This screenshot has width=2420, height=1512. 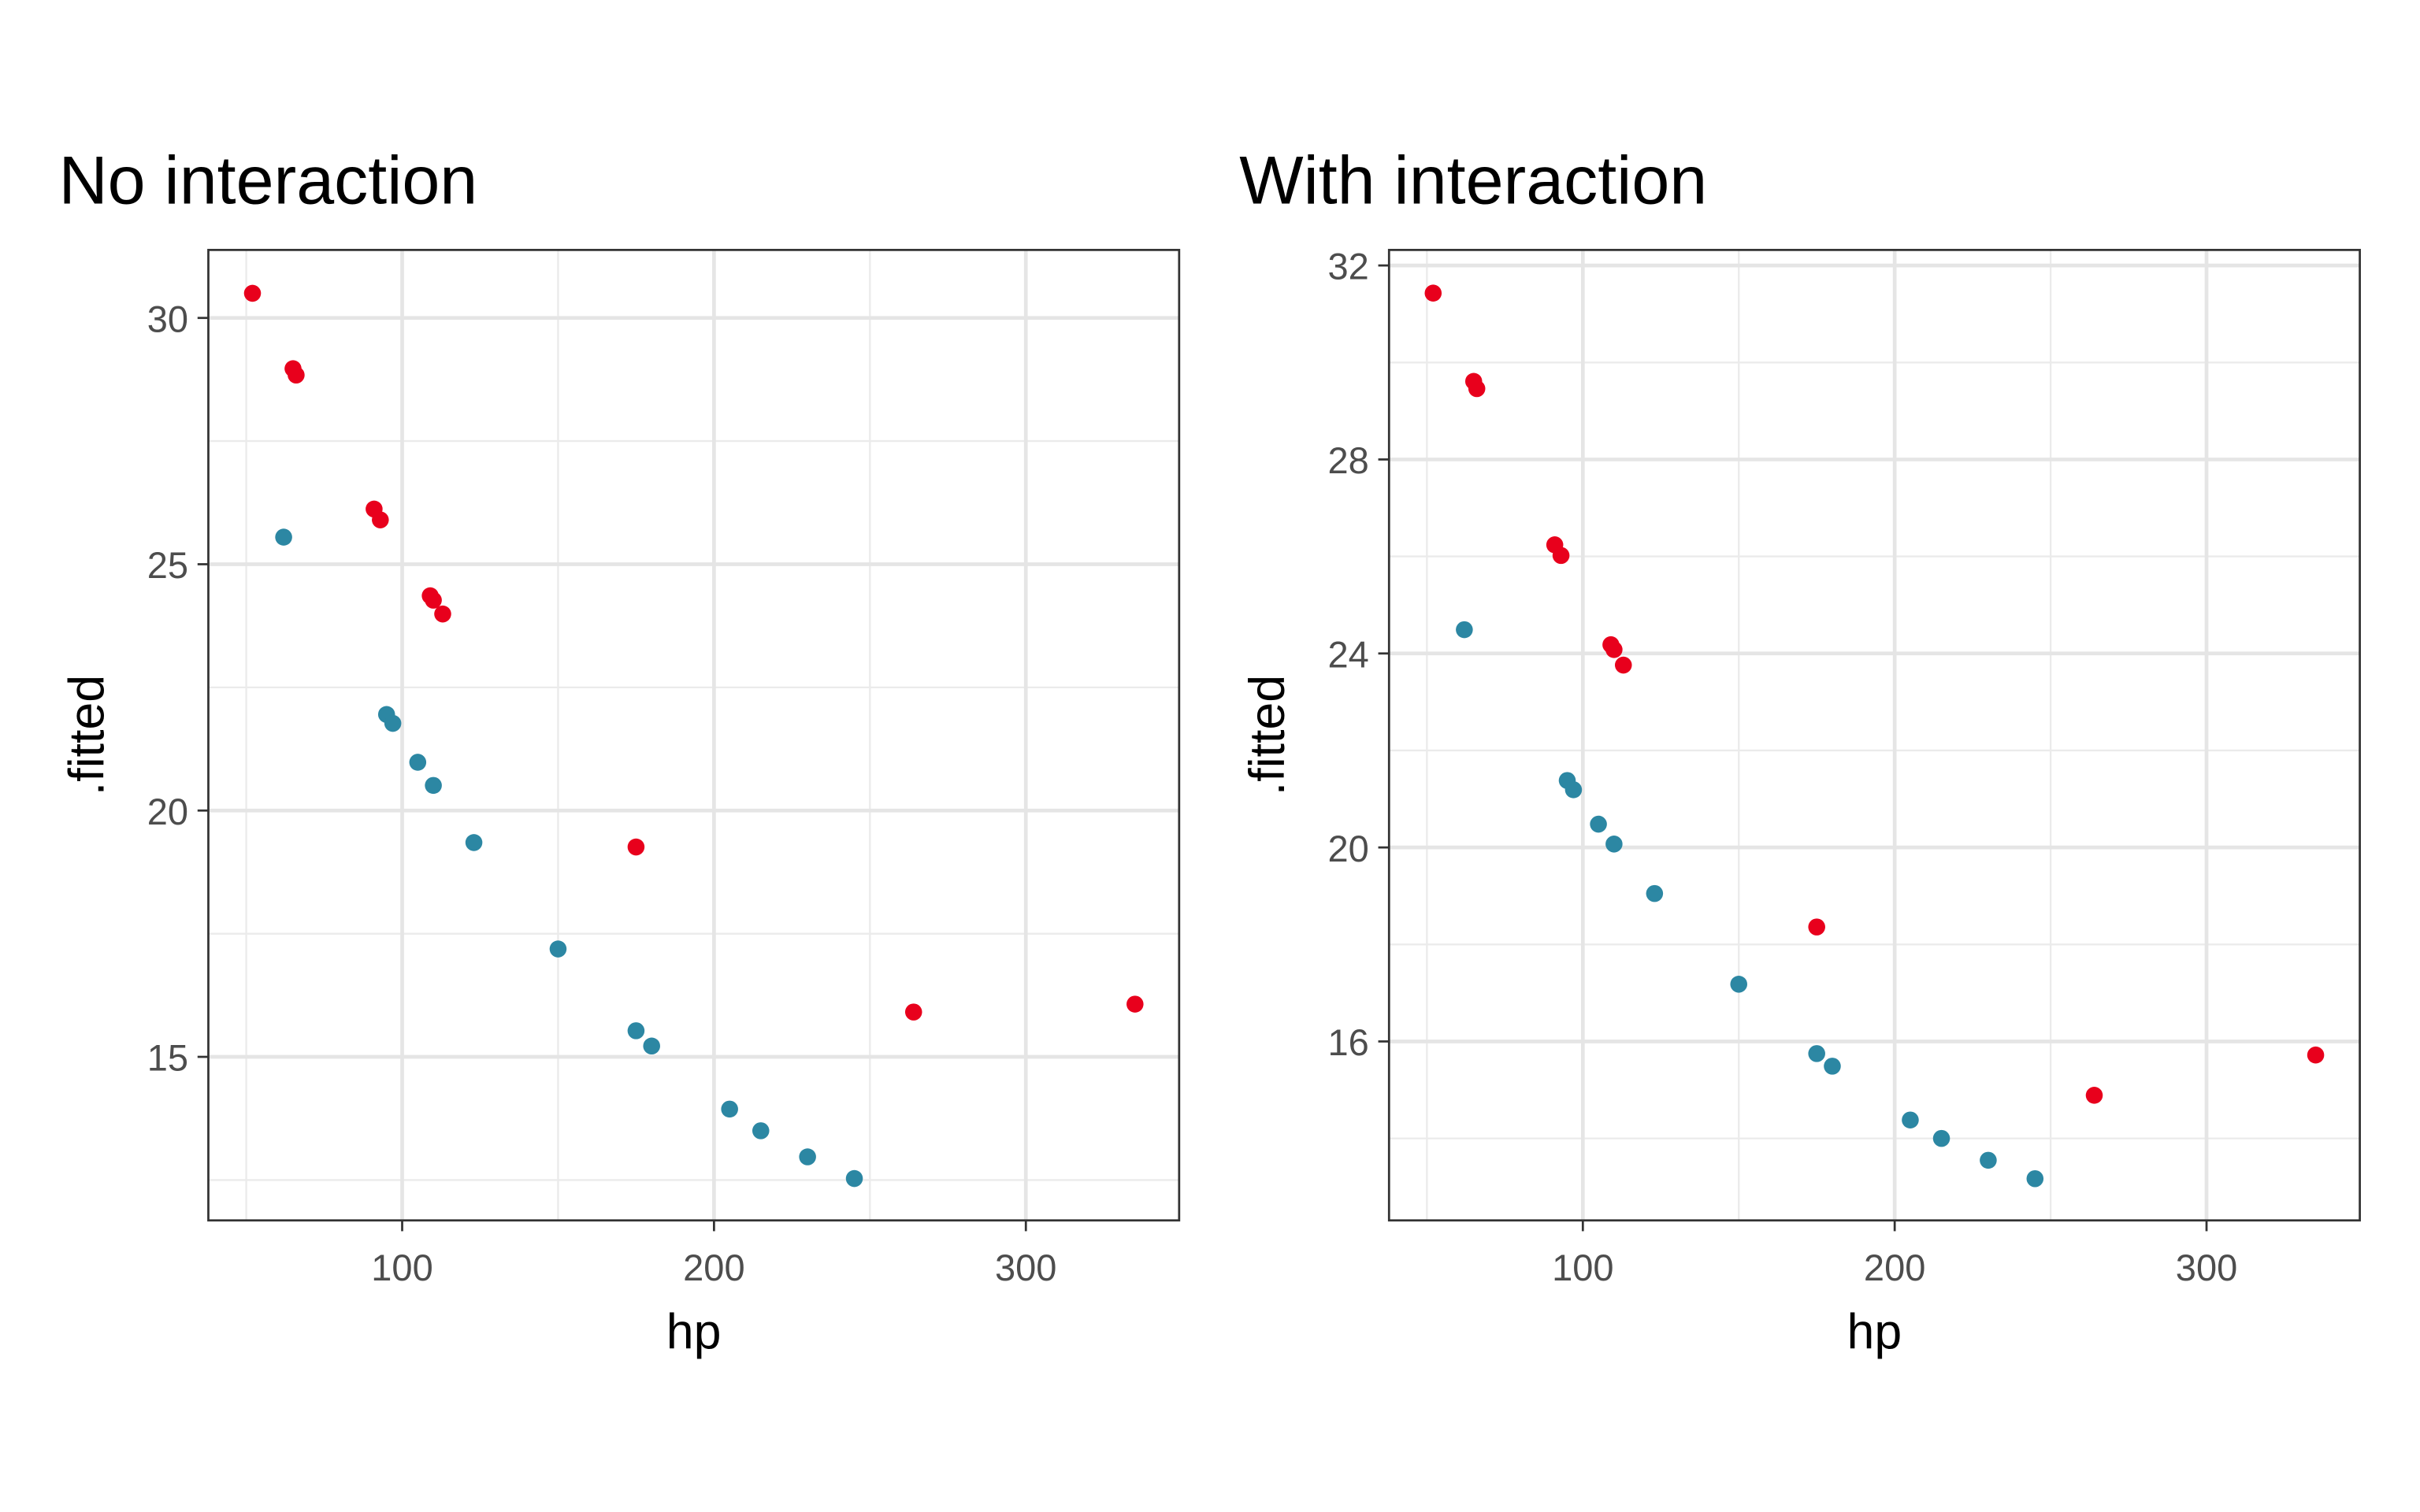 I want to click on chart-title: With interaction, so click(x=1473, y=181).